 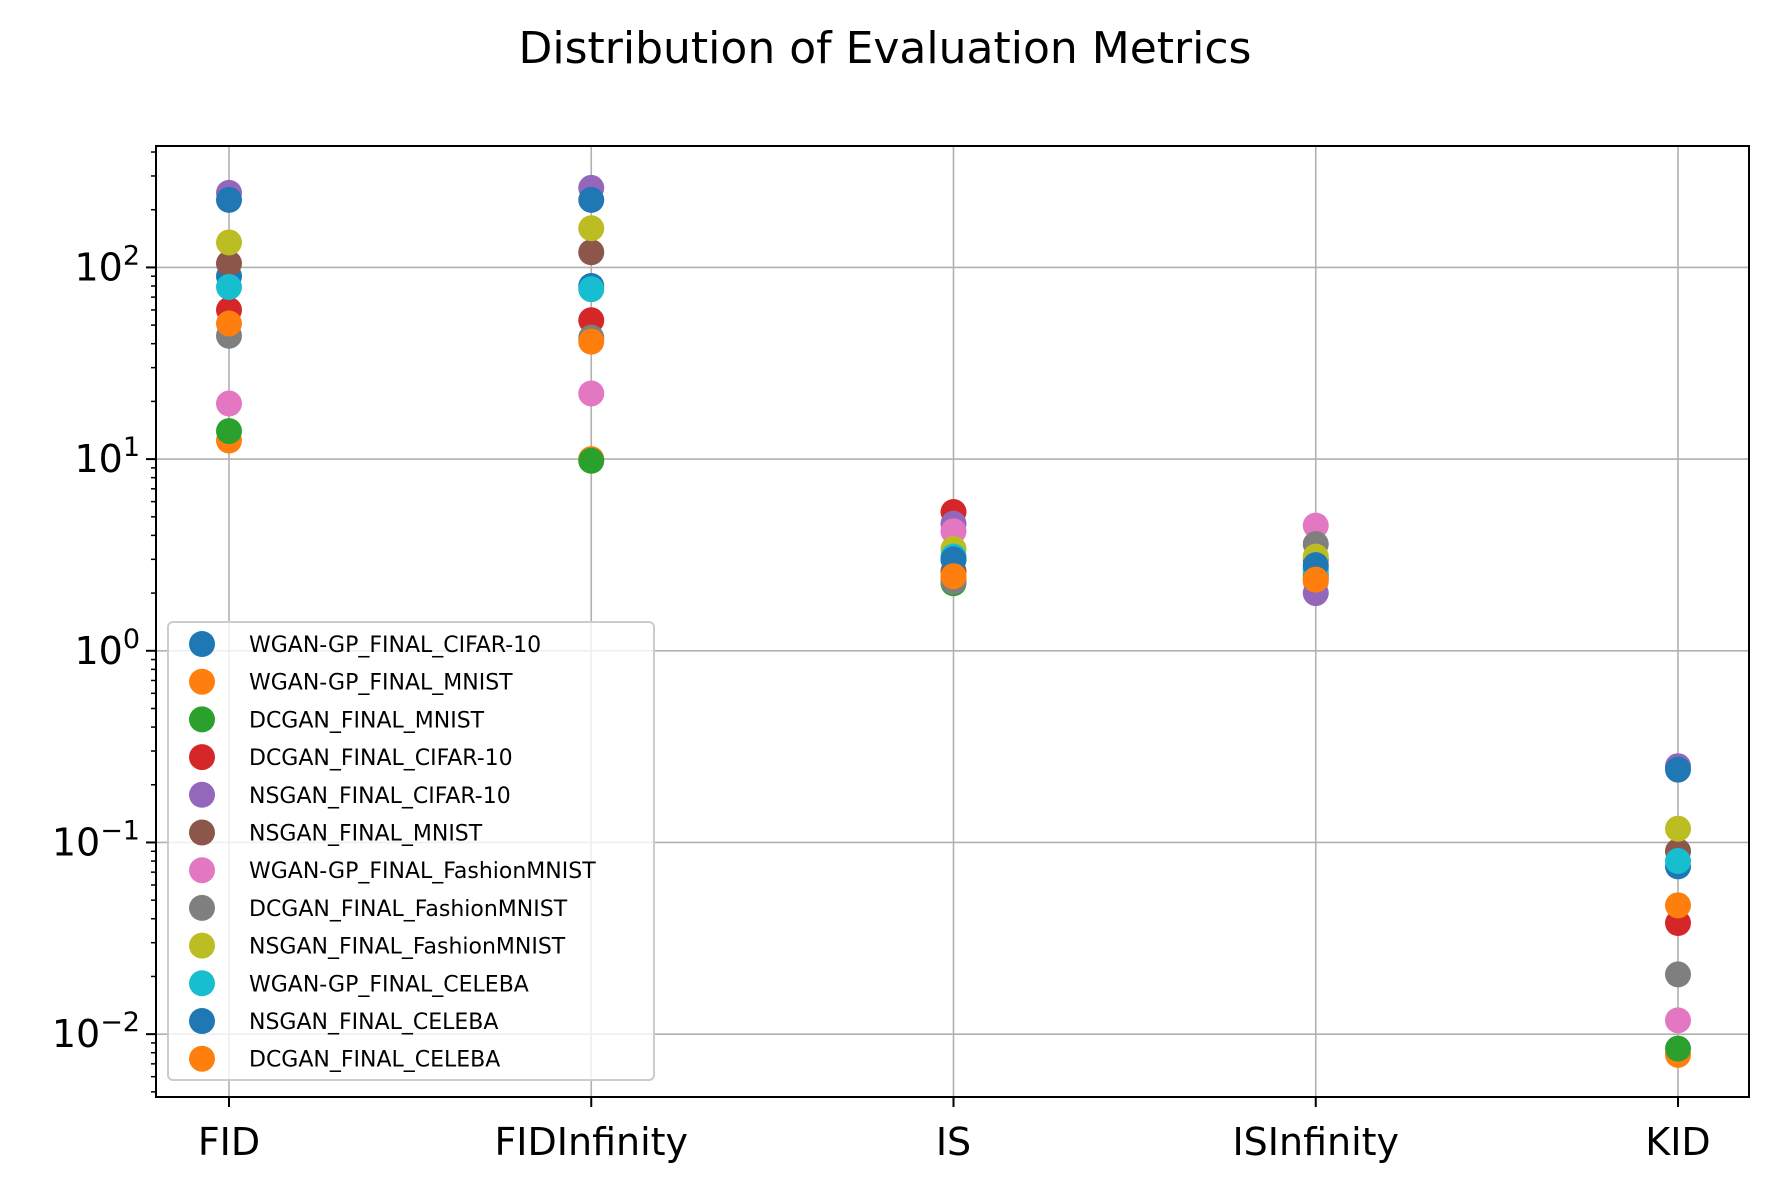 What do you see at coordinates (885, 48) in the screenshot?
I see `chart-title: Distribution of Evaluation Metrics` at bounding box center [885, 48].